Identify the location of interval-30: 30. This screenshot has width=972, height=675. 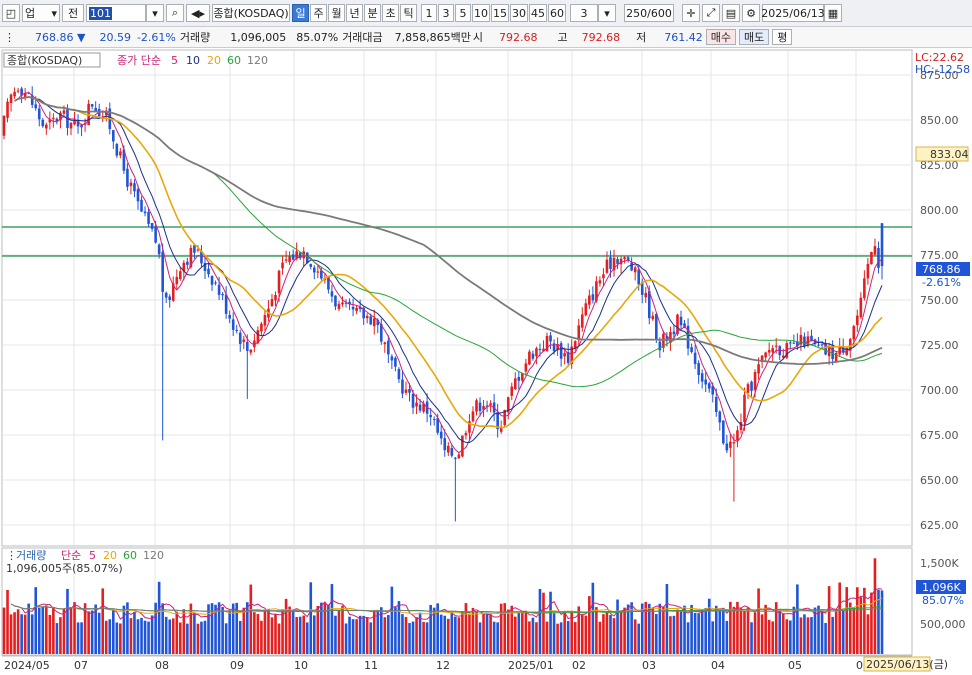
(519, 13).